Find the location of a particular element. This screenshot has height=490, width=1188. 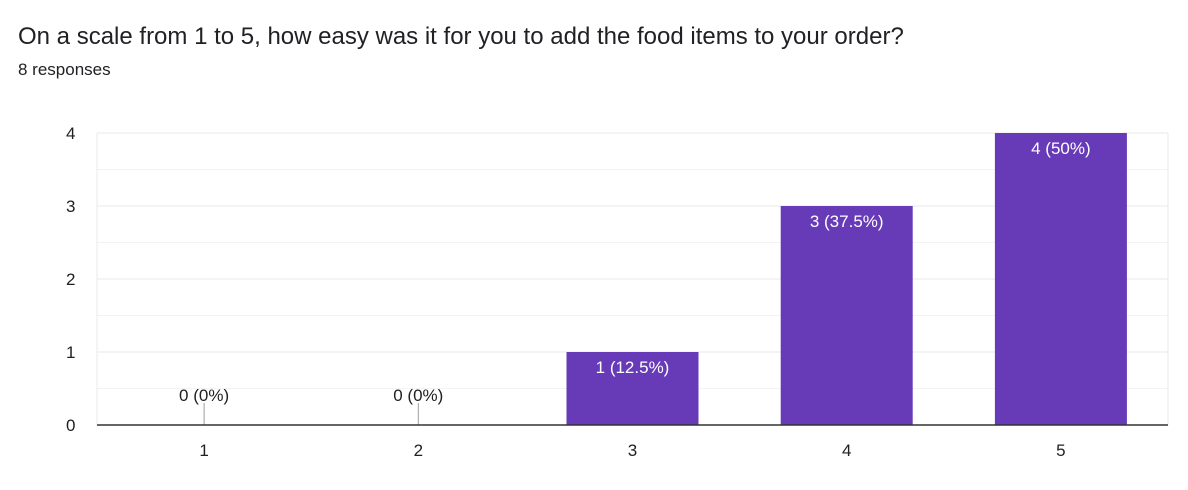

x-tick-label: 4 is located at coordinates (846, 450).